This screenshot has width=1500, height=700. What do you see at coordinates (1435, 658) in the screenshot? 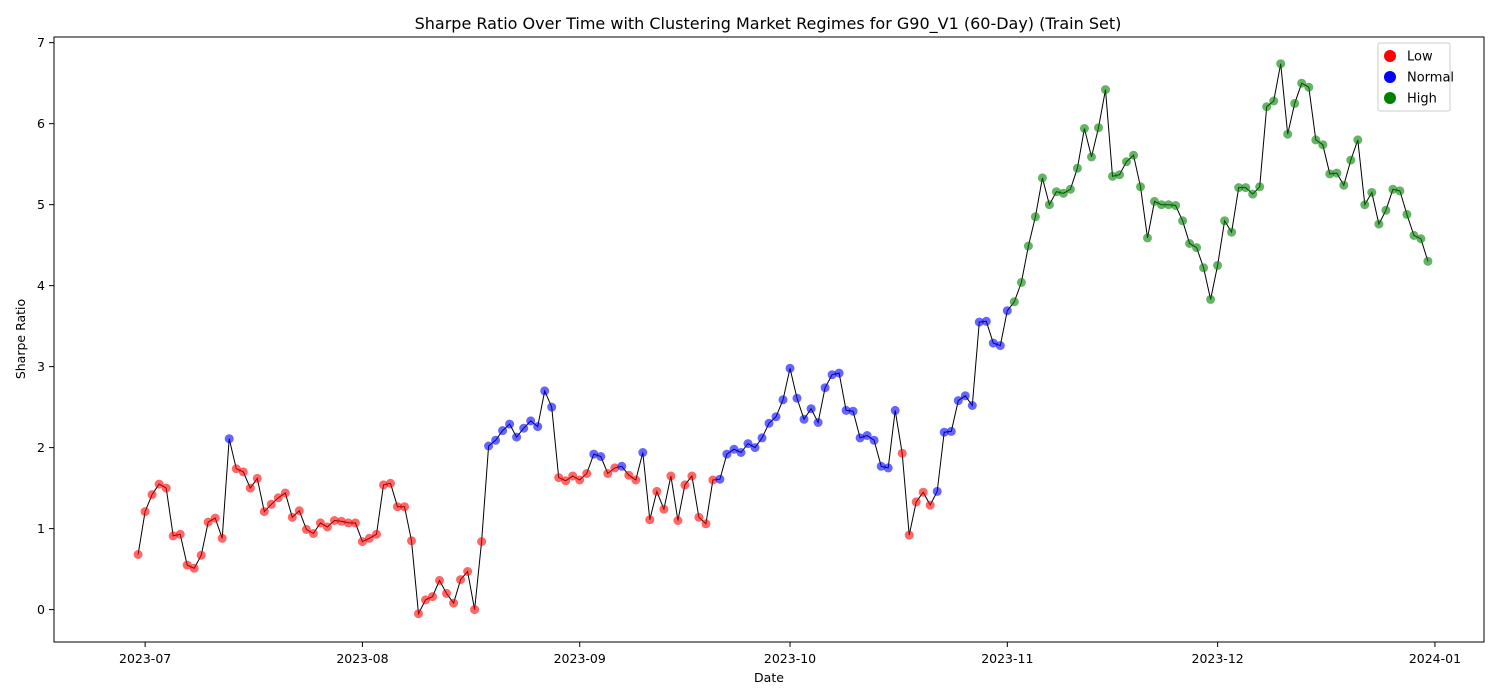
I see `x-tick-label: 2024-01` at bounding box center [1435, 658].